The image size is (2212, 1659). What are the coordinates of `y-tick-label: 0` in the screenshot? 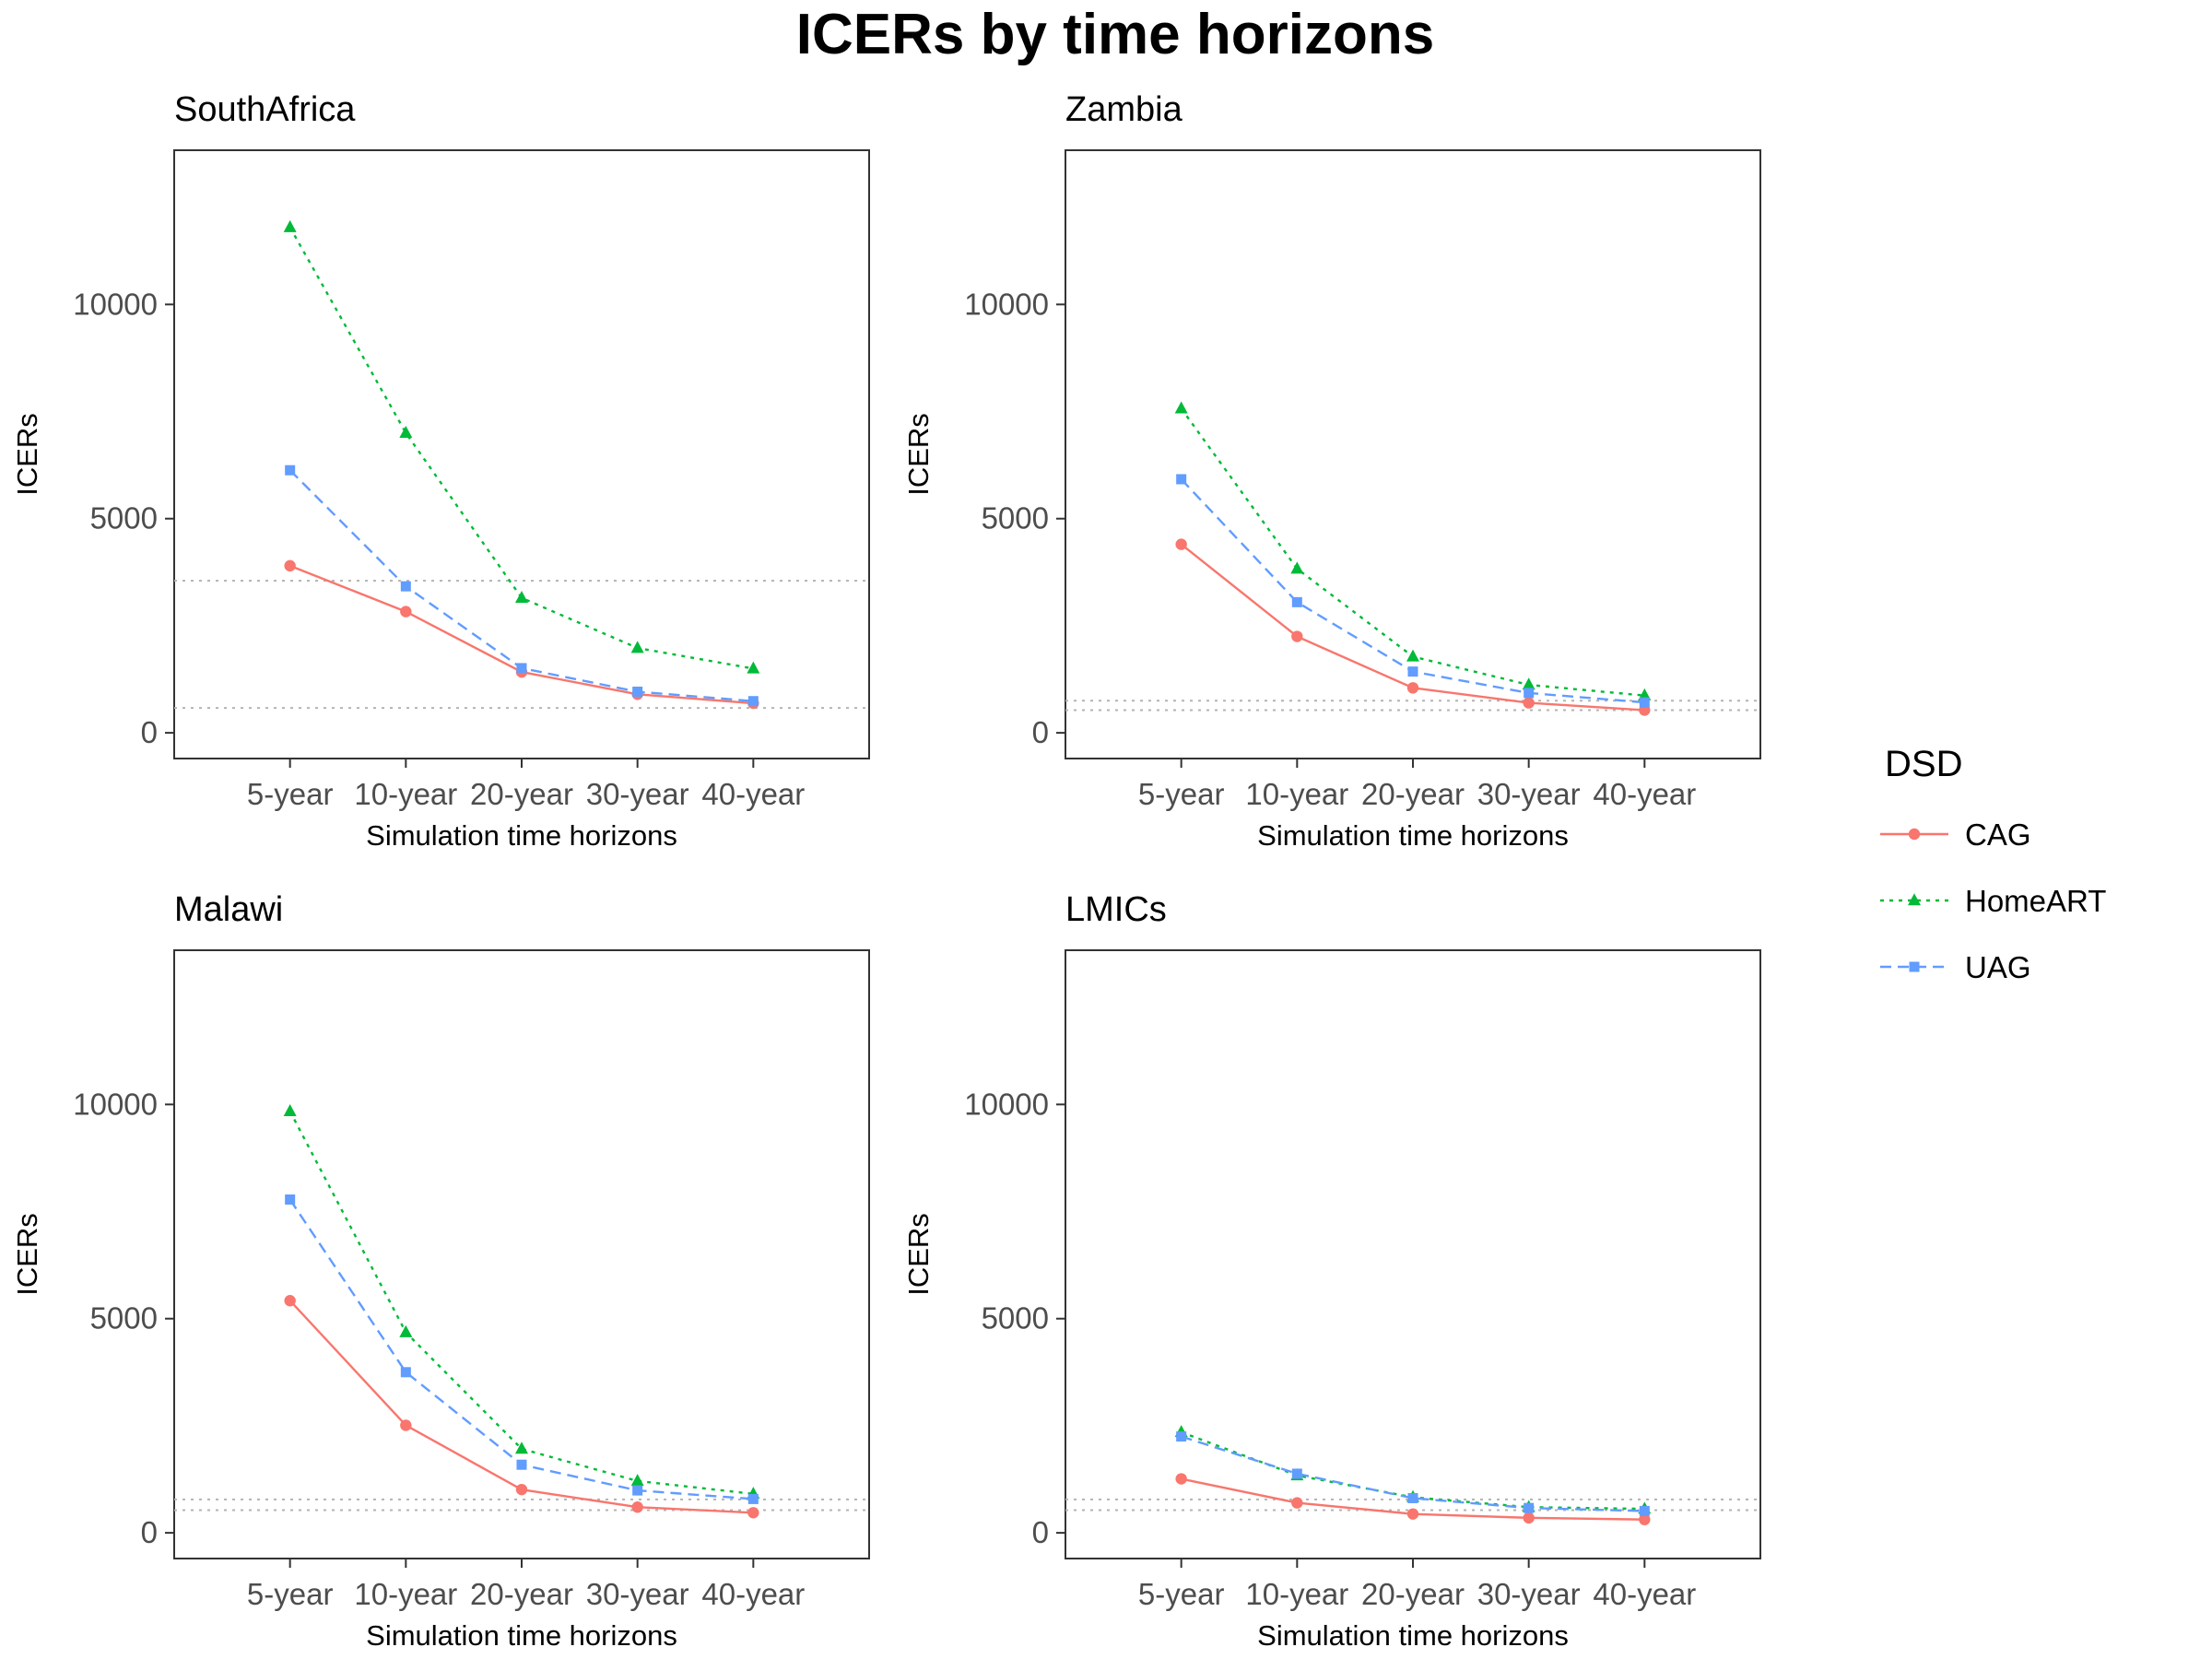 It's located at (1040, 1532).